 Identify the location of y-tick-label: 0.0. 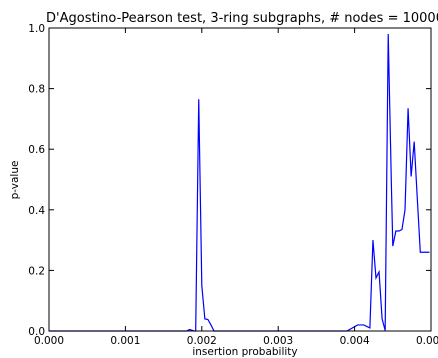
(36, 332).